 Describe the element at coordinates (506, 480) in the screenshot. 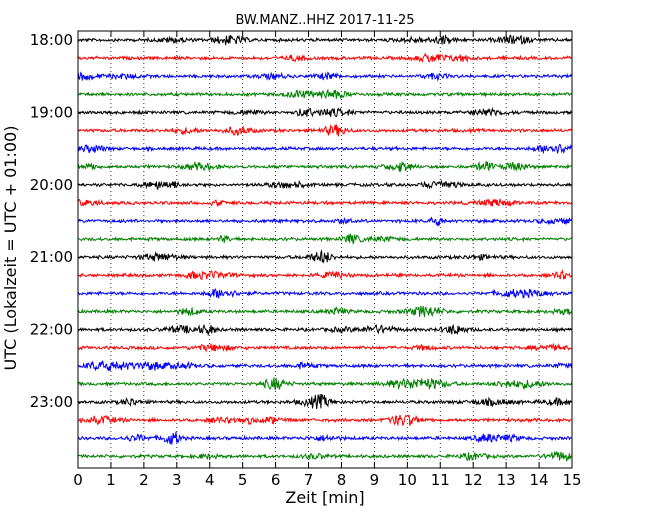

I see `x-tick-label: 13` at that location.